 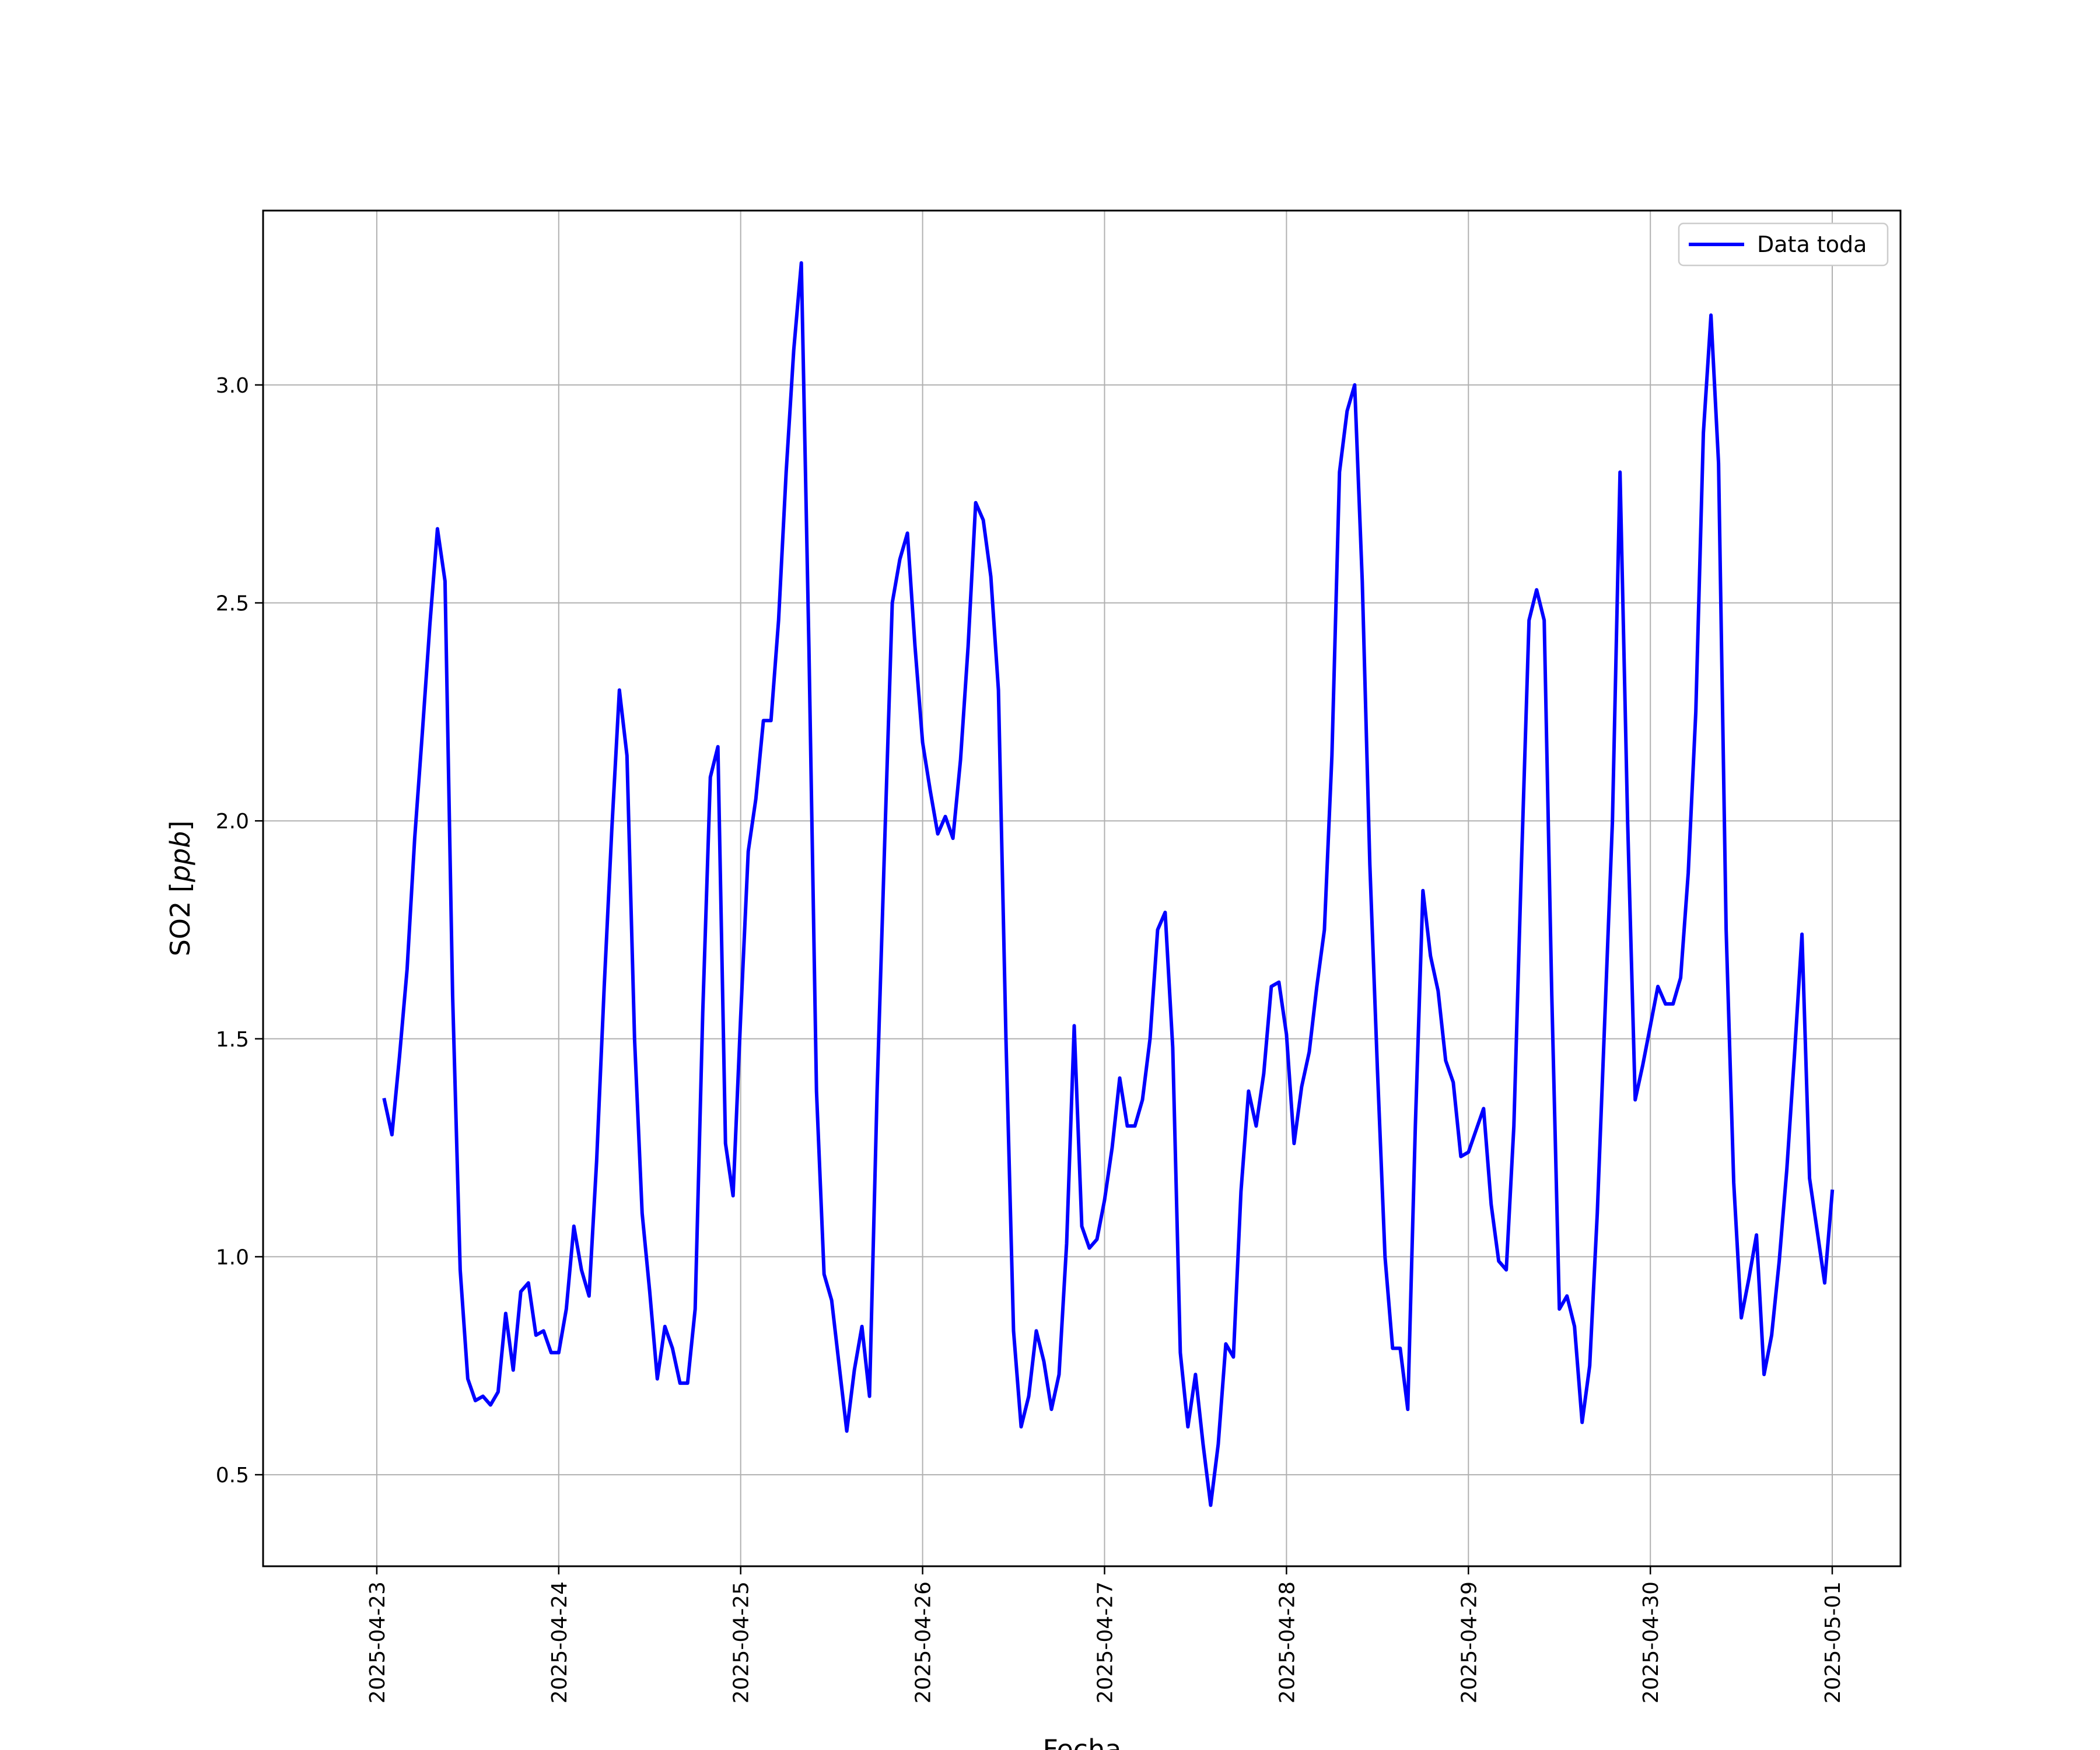 I want to click on legend: Data toda, so click(x=1783, y=244).